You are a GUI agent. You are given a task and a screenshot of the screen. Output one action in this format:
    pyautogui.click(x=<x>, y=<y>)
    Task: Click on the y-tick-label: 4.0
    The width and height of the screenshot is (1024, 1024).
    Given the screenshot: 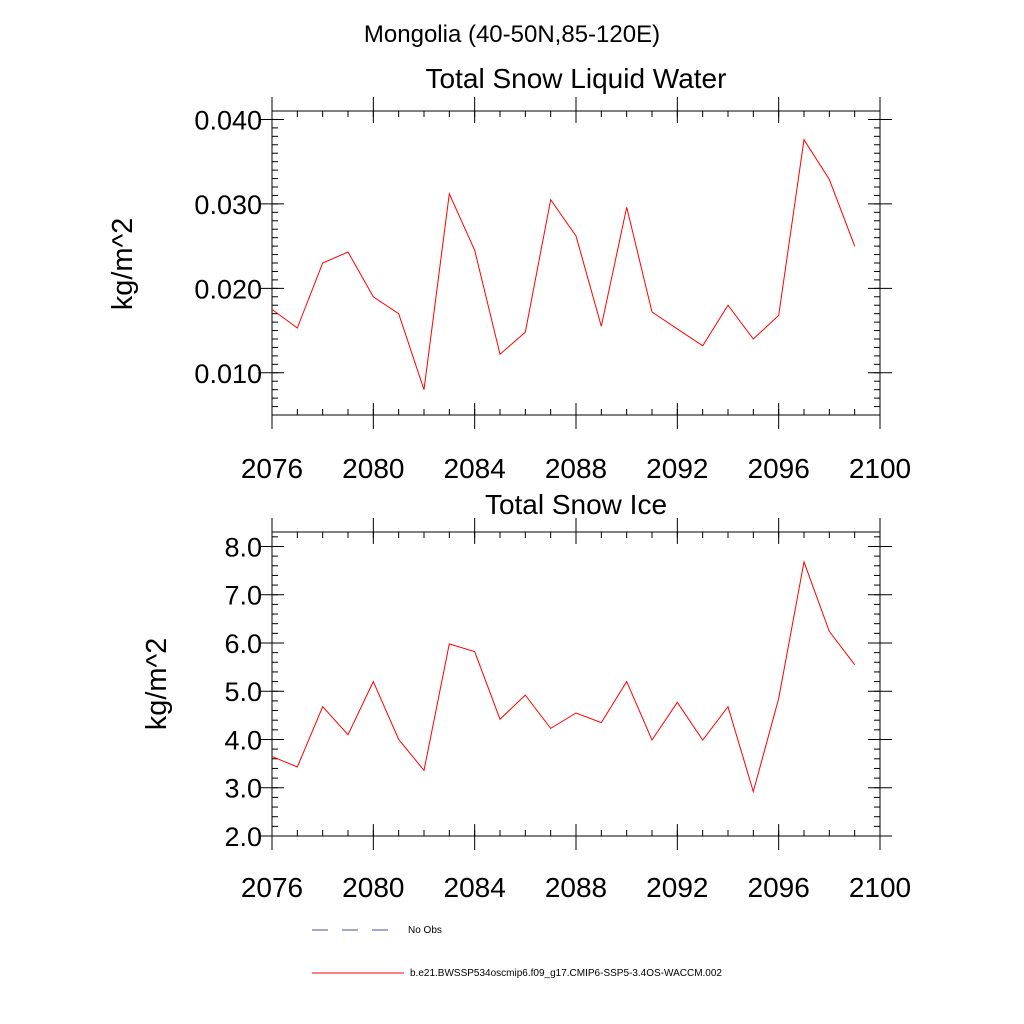 What is the action you would take?
    pyautogui.click(x=243, y=740)
    